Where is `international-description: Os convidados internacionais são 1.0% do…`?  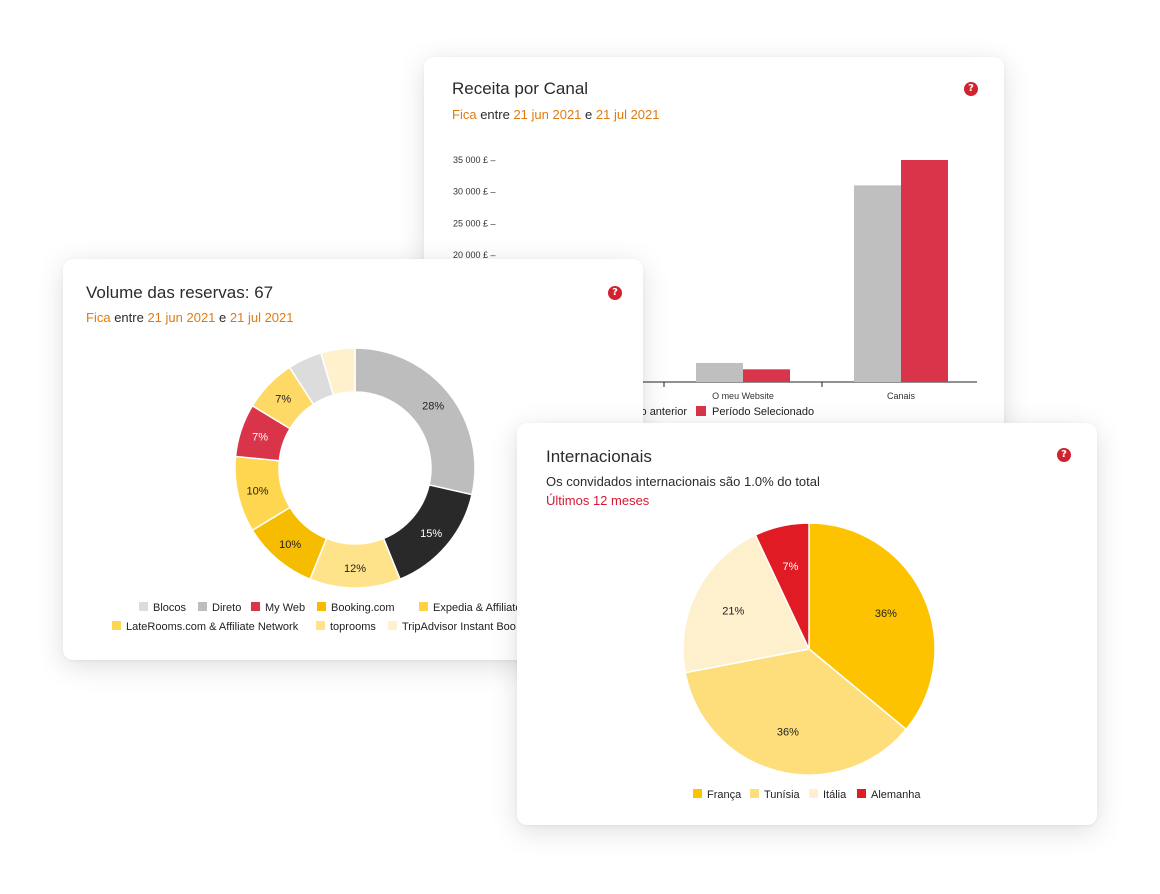 international-description: Os convidados internacionais são 1.0% do… is located at coordinates (683, 481).